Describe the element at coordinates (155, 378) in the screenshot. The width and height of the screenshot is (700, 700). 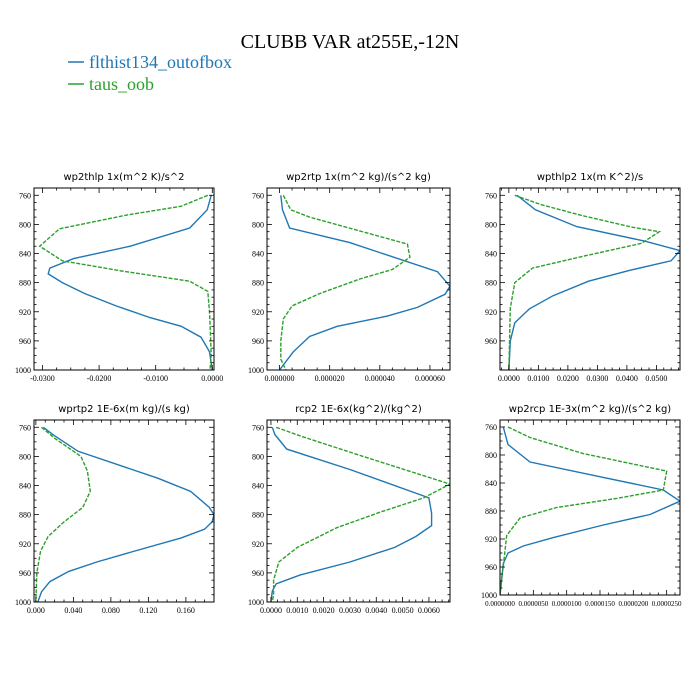
I see `x-tick-label: -0.0100` at that location.